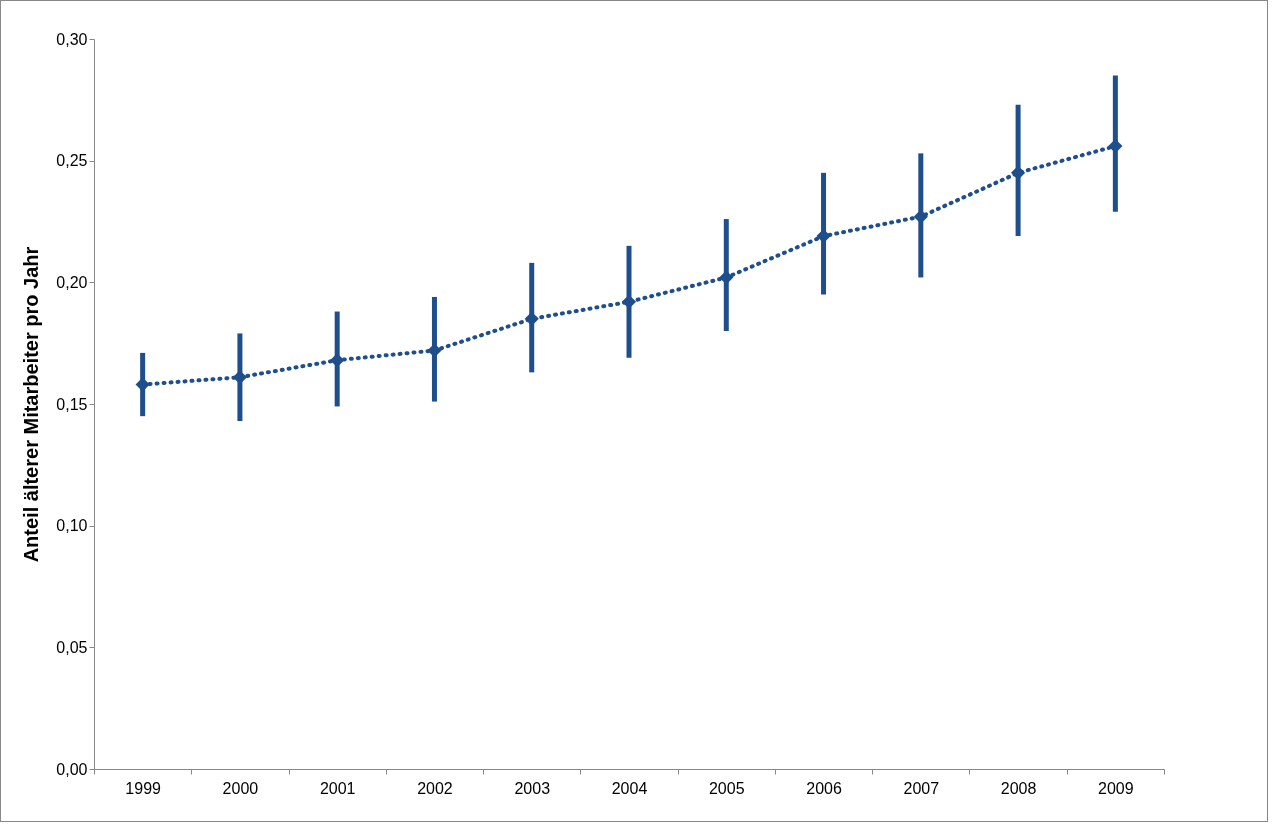 The height and width of the screenshot is (826, 1272). What do you see at coordinates (72, 39) in the screenshot?
I see `y-tick-label: 0,30` at bounding box center [72, 39].